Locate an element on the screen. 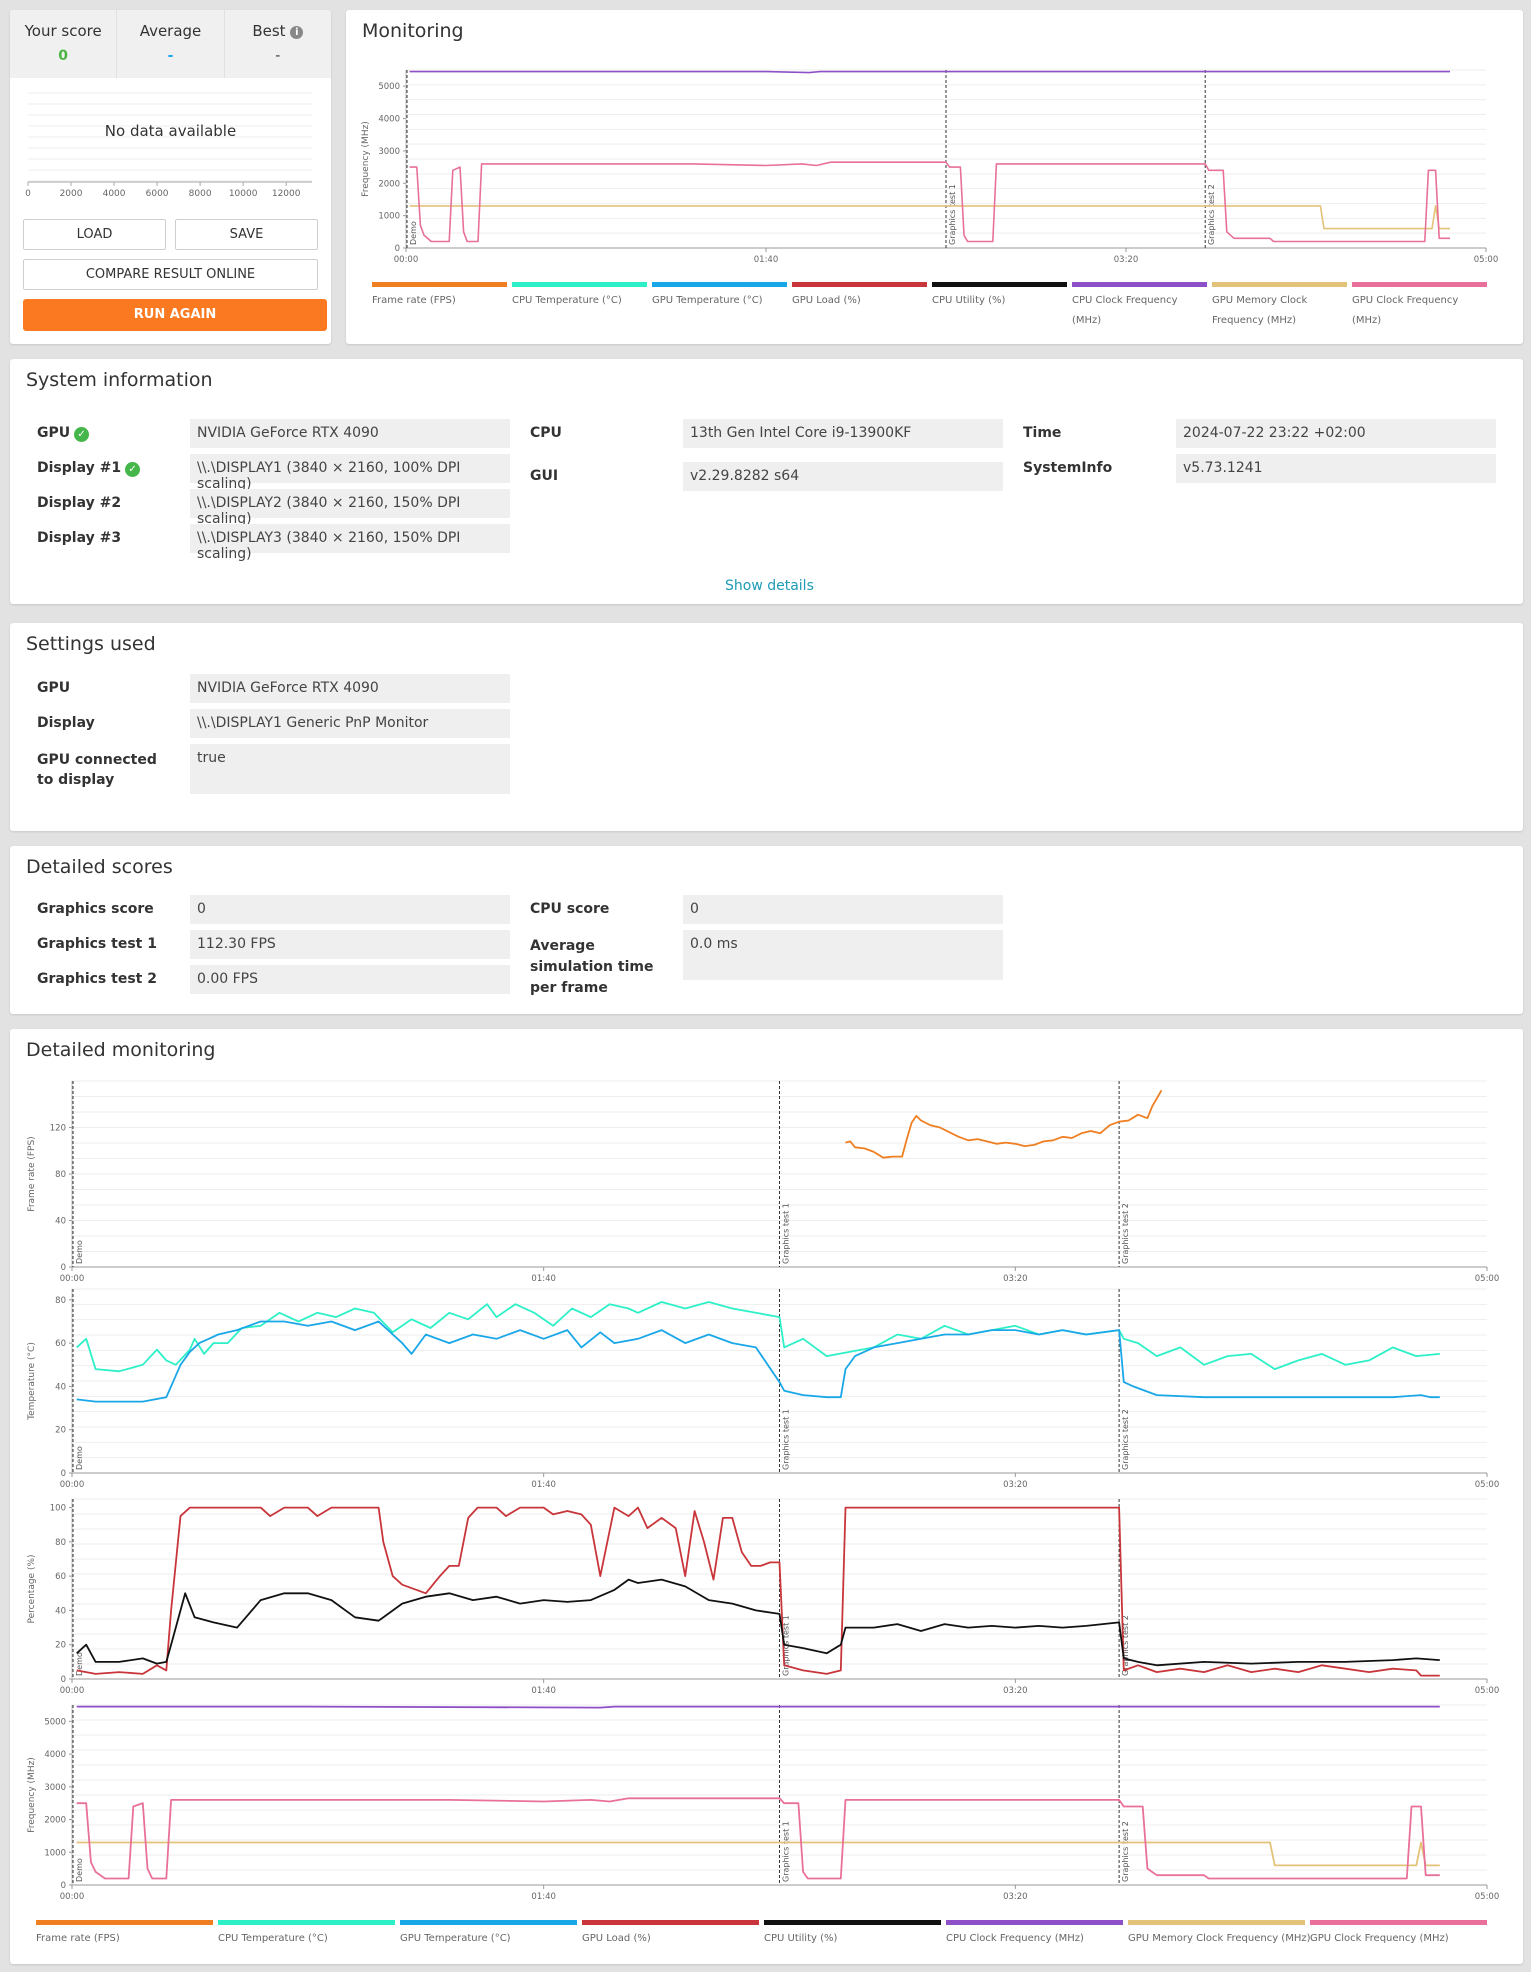 Image resolution: width=1531 pixels, height=1972 pixels. your-score: Your score 0 is located at coordinates (64, 44).